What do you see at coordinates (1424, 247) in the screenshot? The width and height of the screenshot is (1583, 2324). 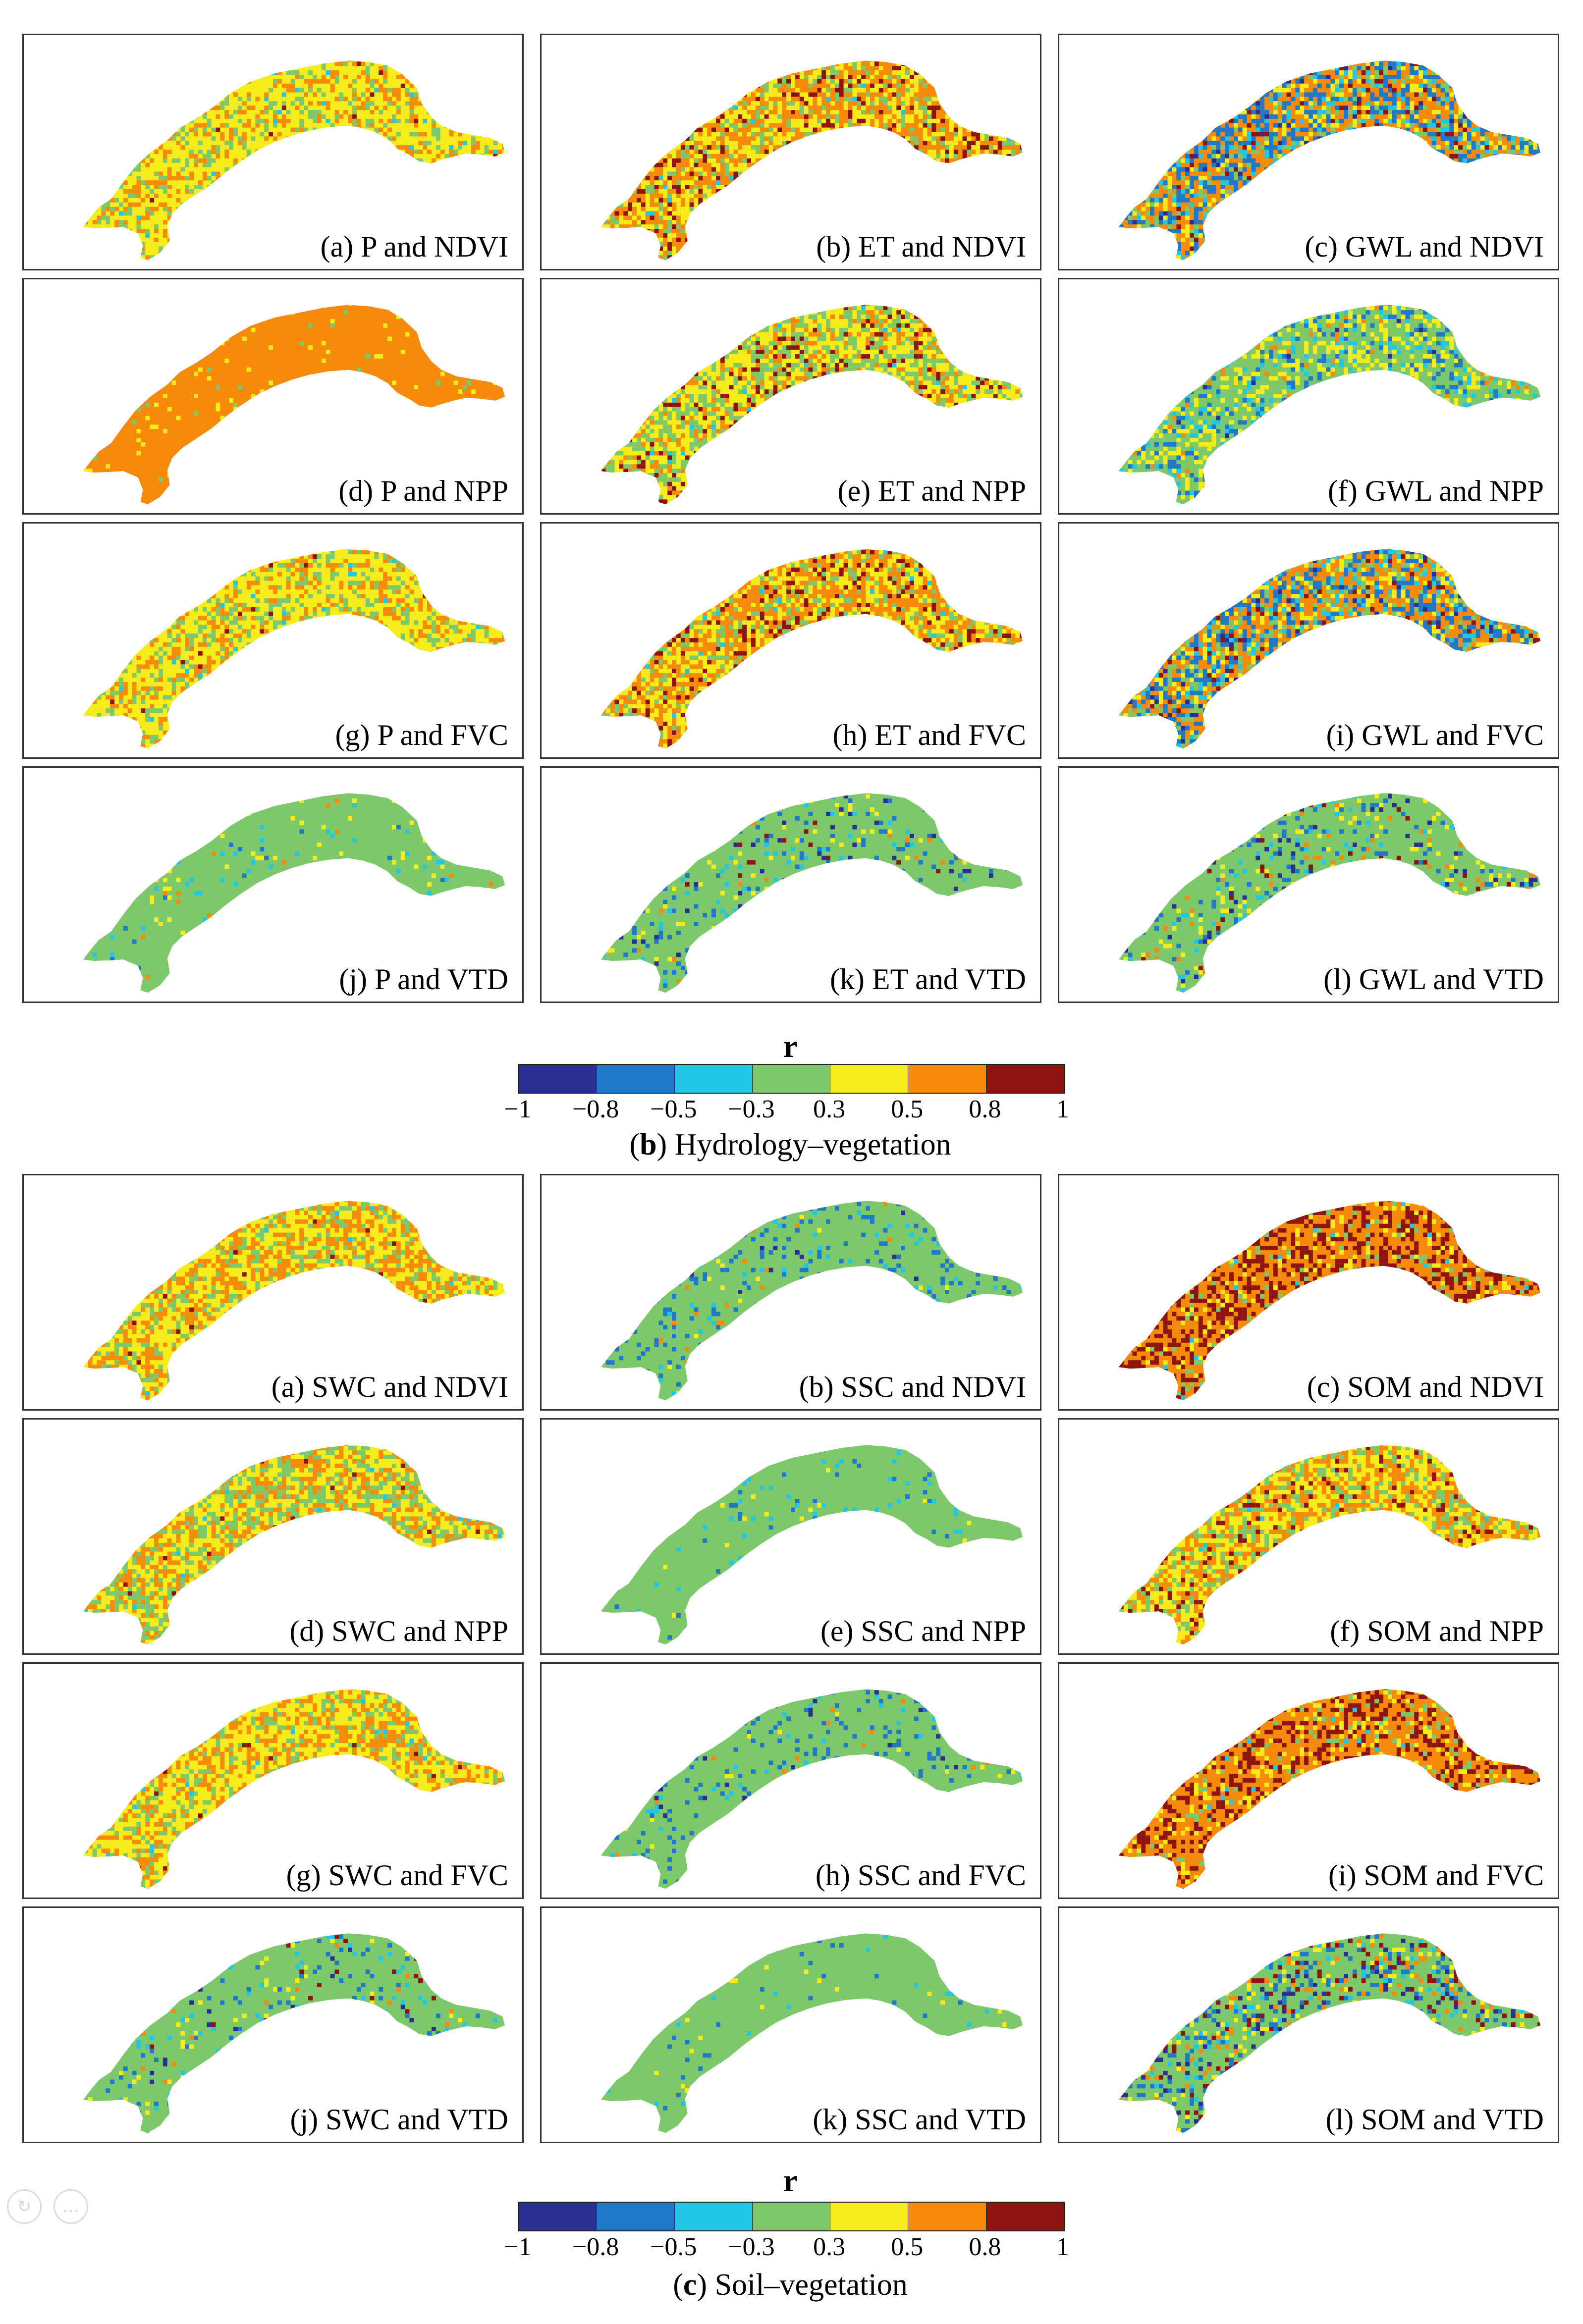 I see `panel-label: (c) GWL and NDVI` at bounding box center [1424, 247].